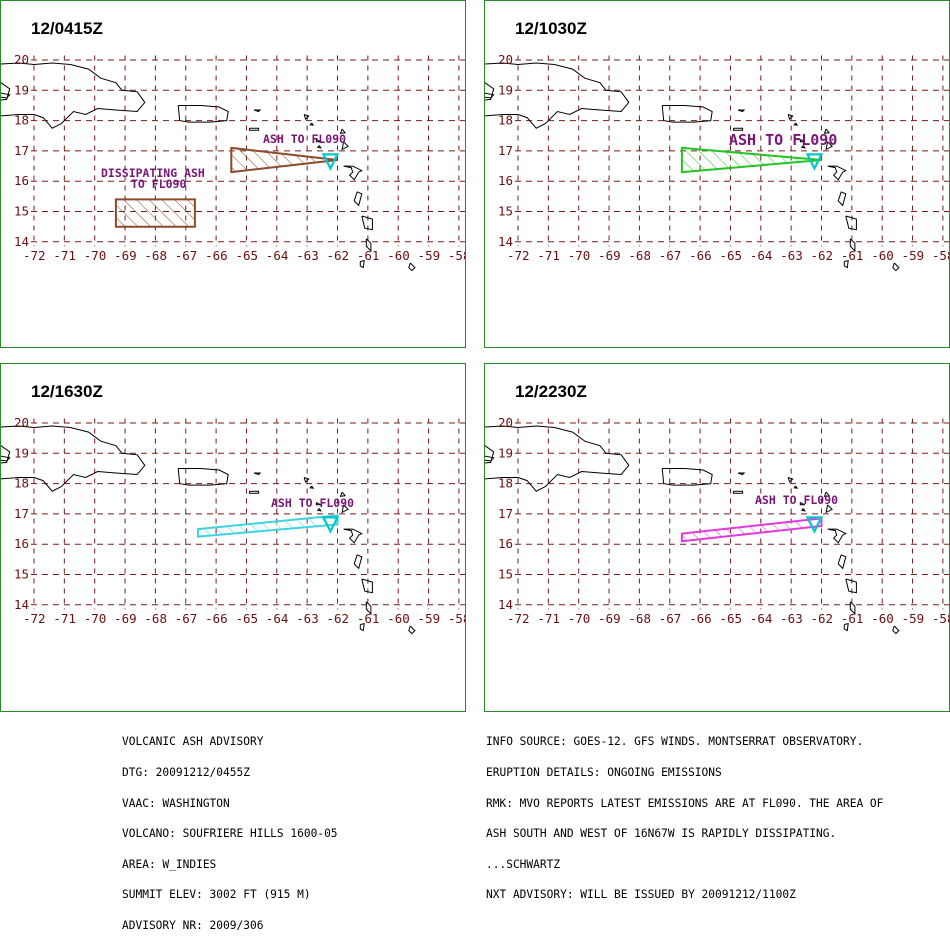 The image size is (950, 941). What do you see at coordinates (551, 391) in the screenshot?
I see `panel-title: 12/2230Z` at bounding box center [551, 391].